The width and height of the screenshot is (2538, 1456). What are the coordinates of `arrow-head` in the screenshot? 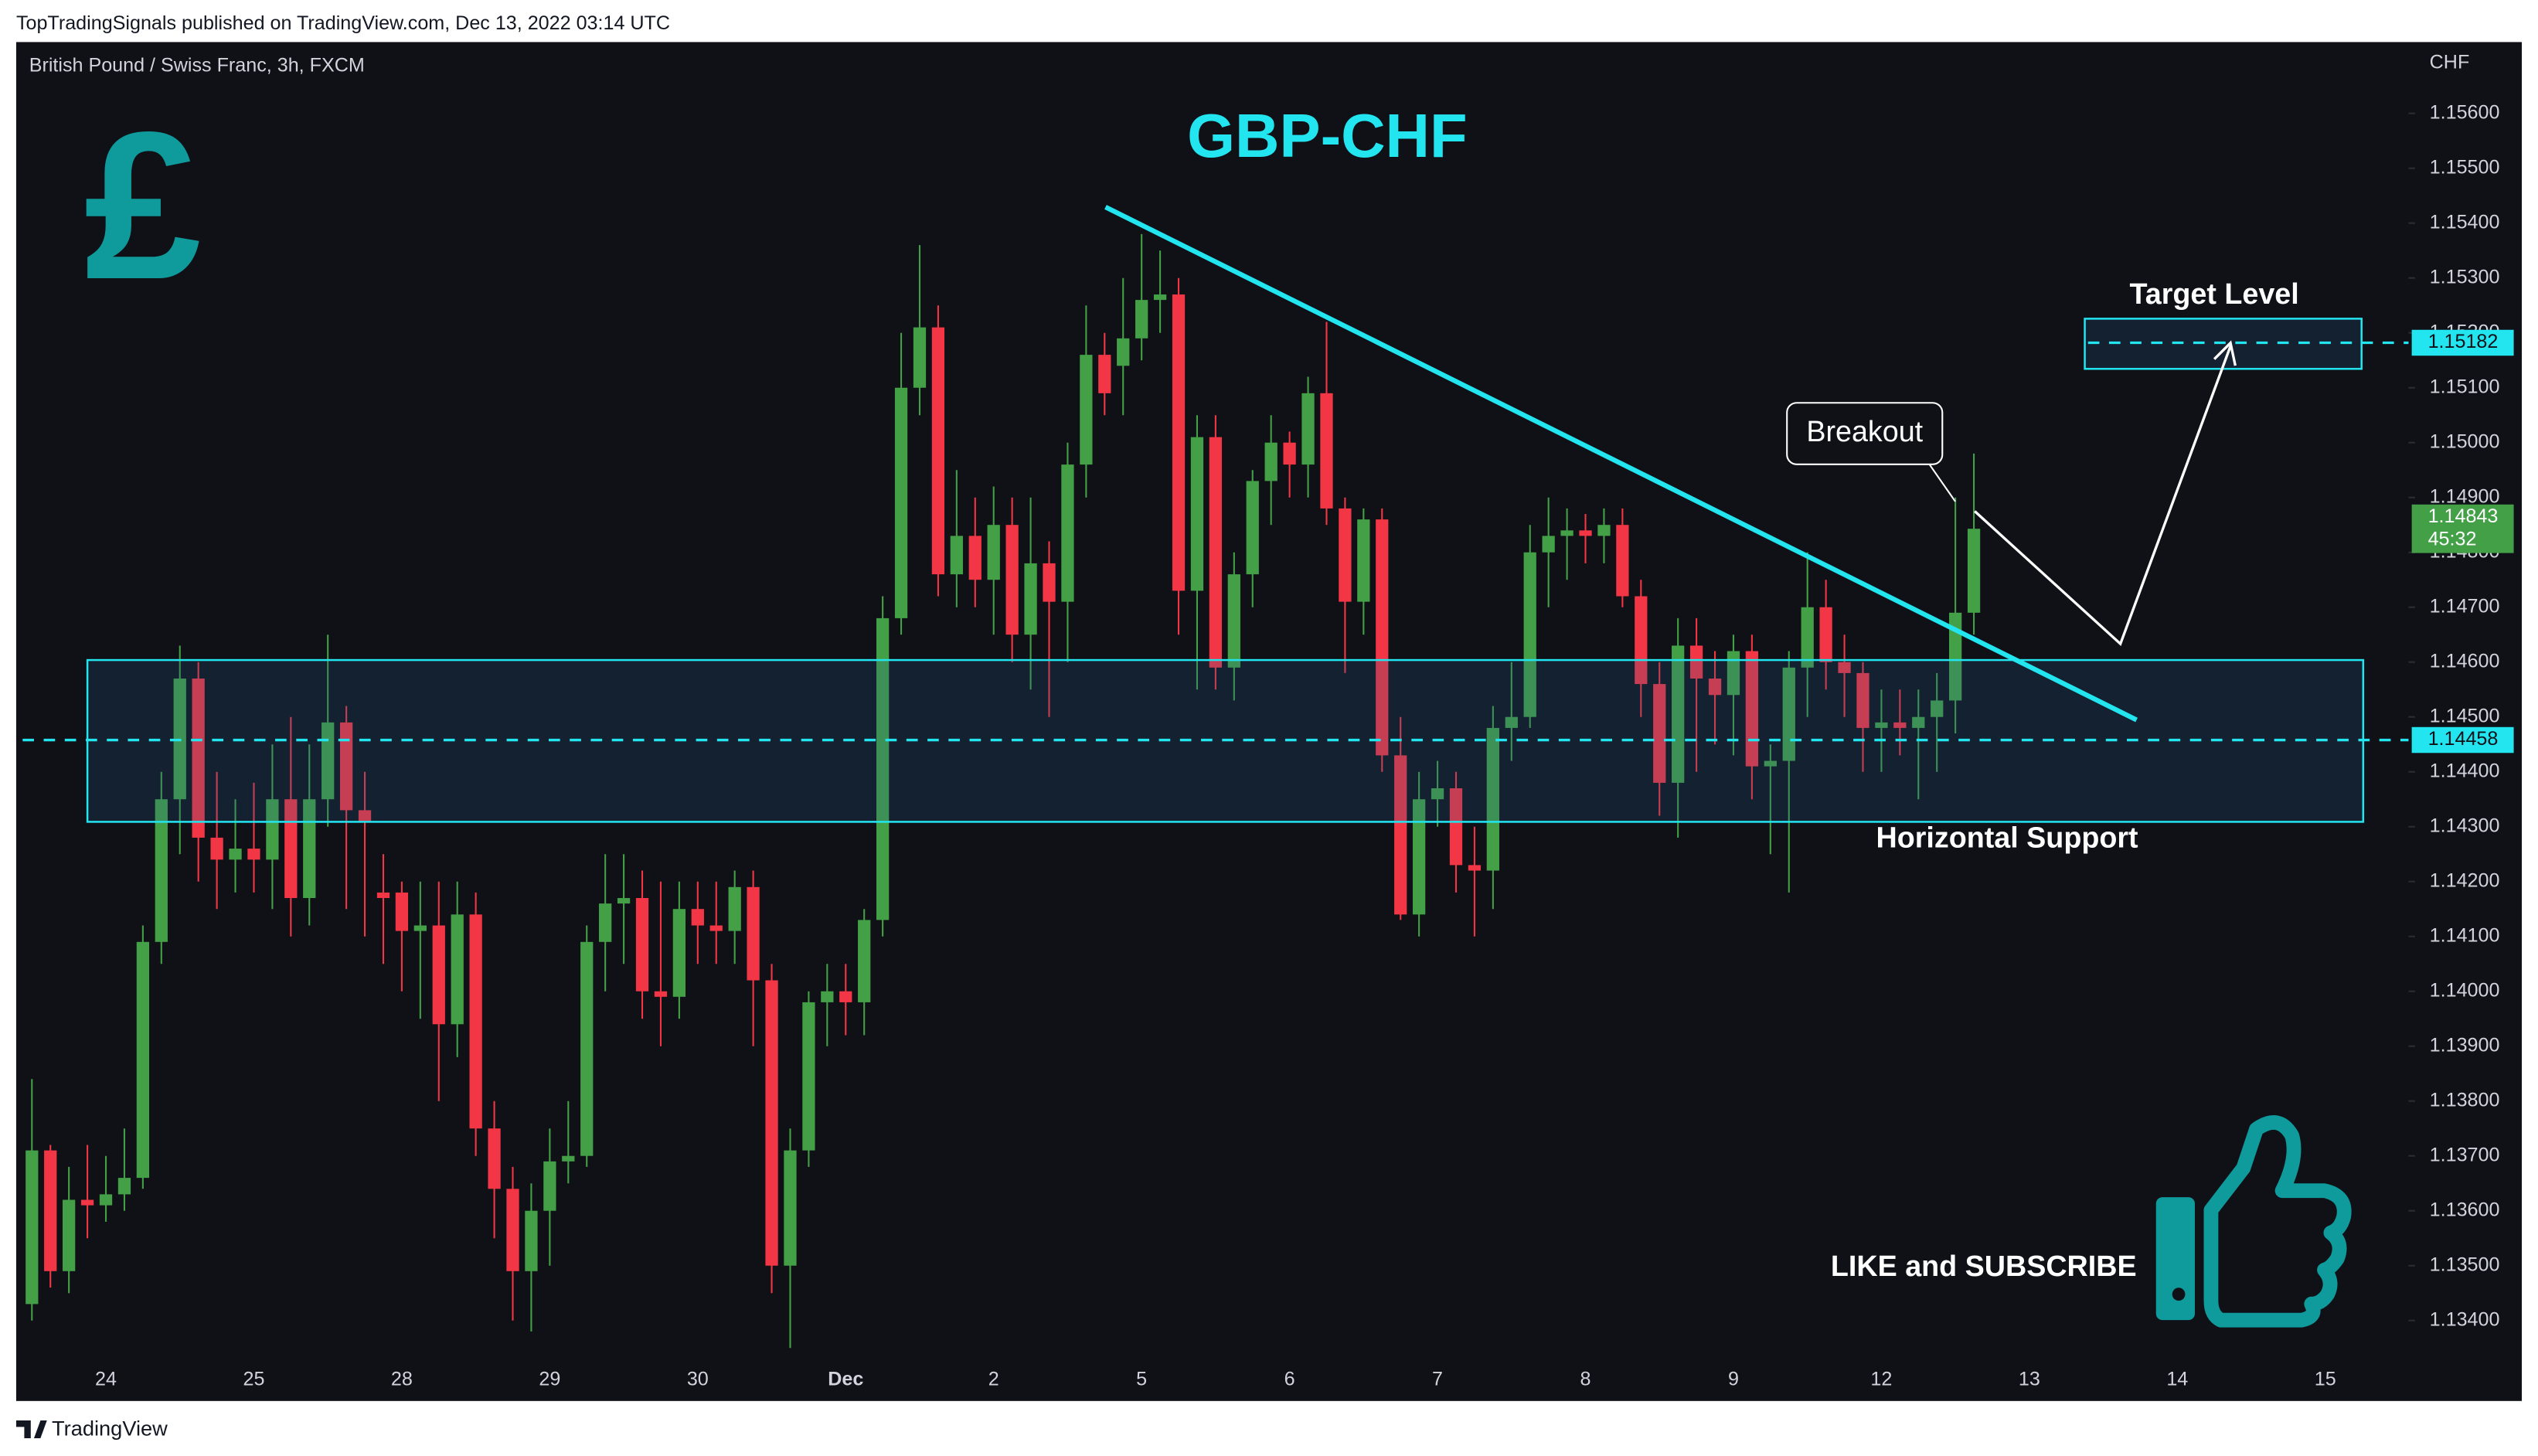 It's located at (2225, 353).